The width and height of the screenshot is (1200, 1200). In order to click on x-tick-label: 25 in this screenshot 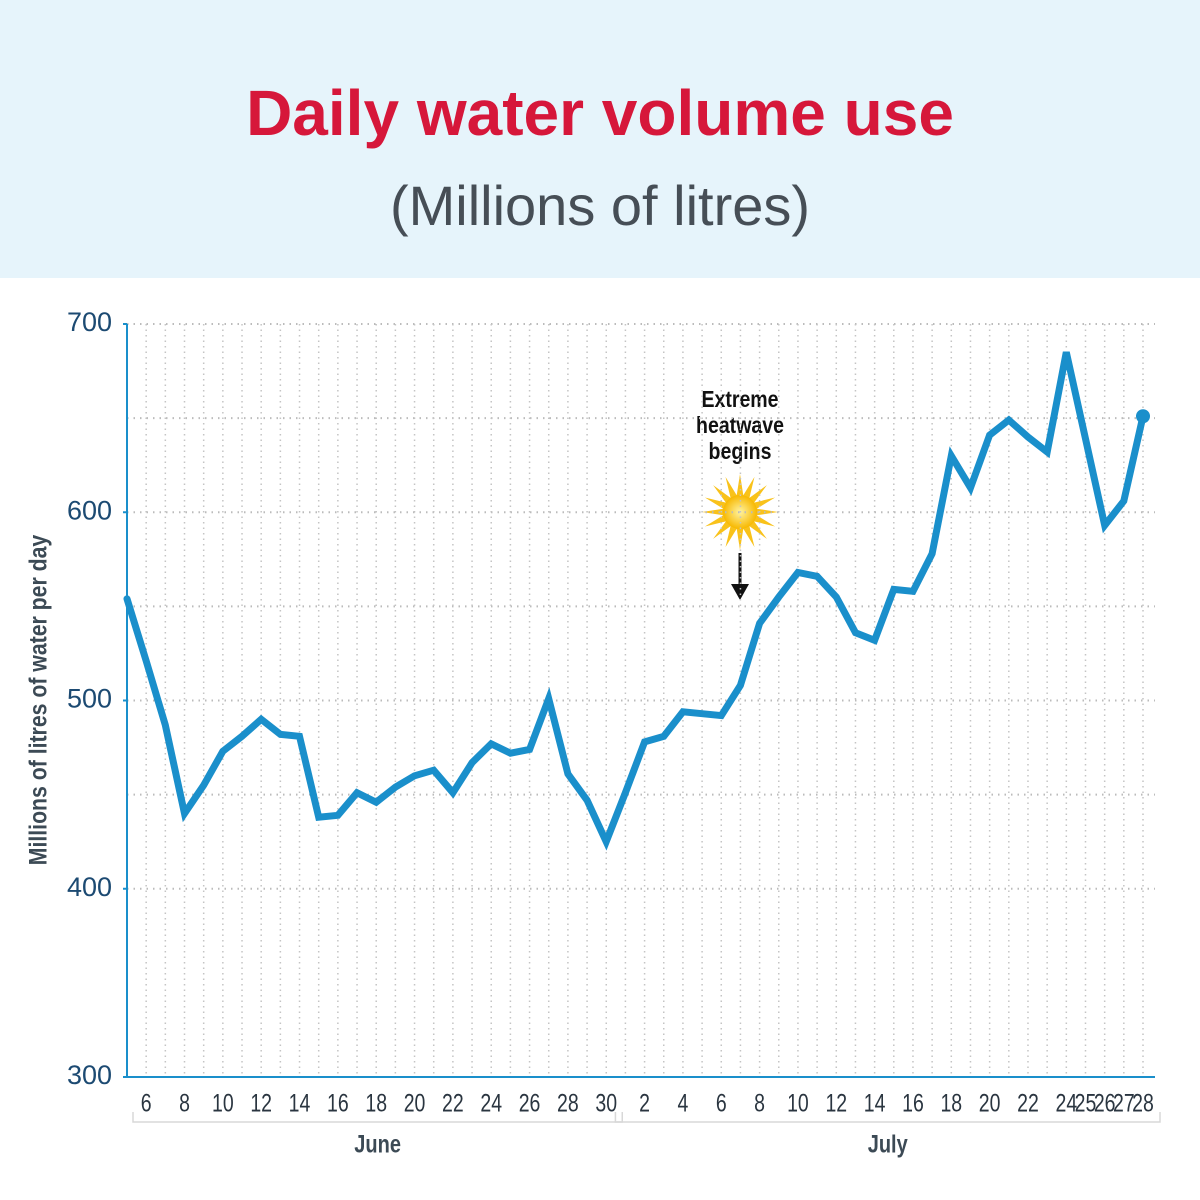, I will do `click(1086, 1103)`.